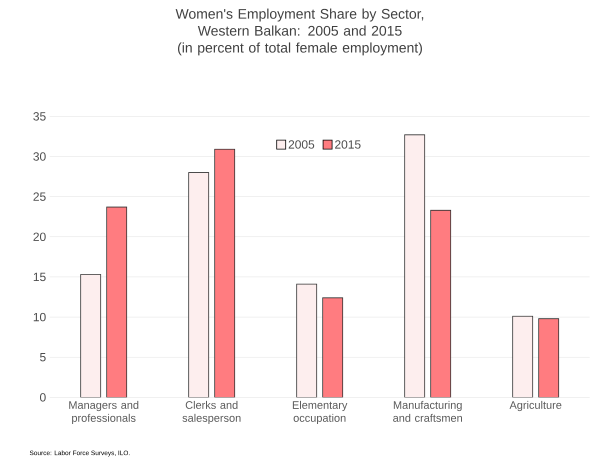 The image size is (592, 460). Describe the element at coordinates (39, 237) in the screenshot. I see `y-tick-label: 20` at that location.